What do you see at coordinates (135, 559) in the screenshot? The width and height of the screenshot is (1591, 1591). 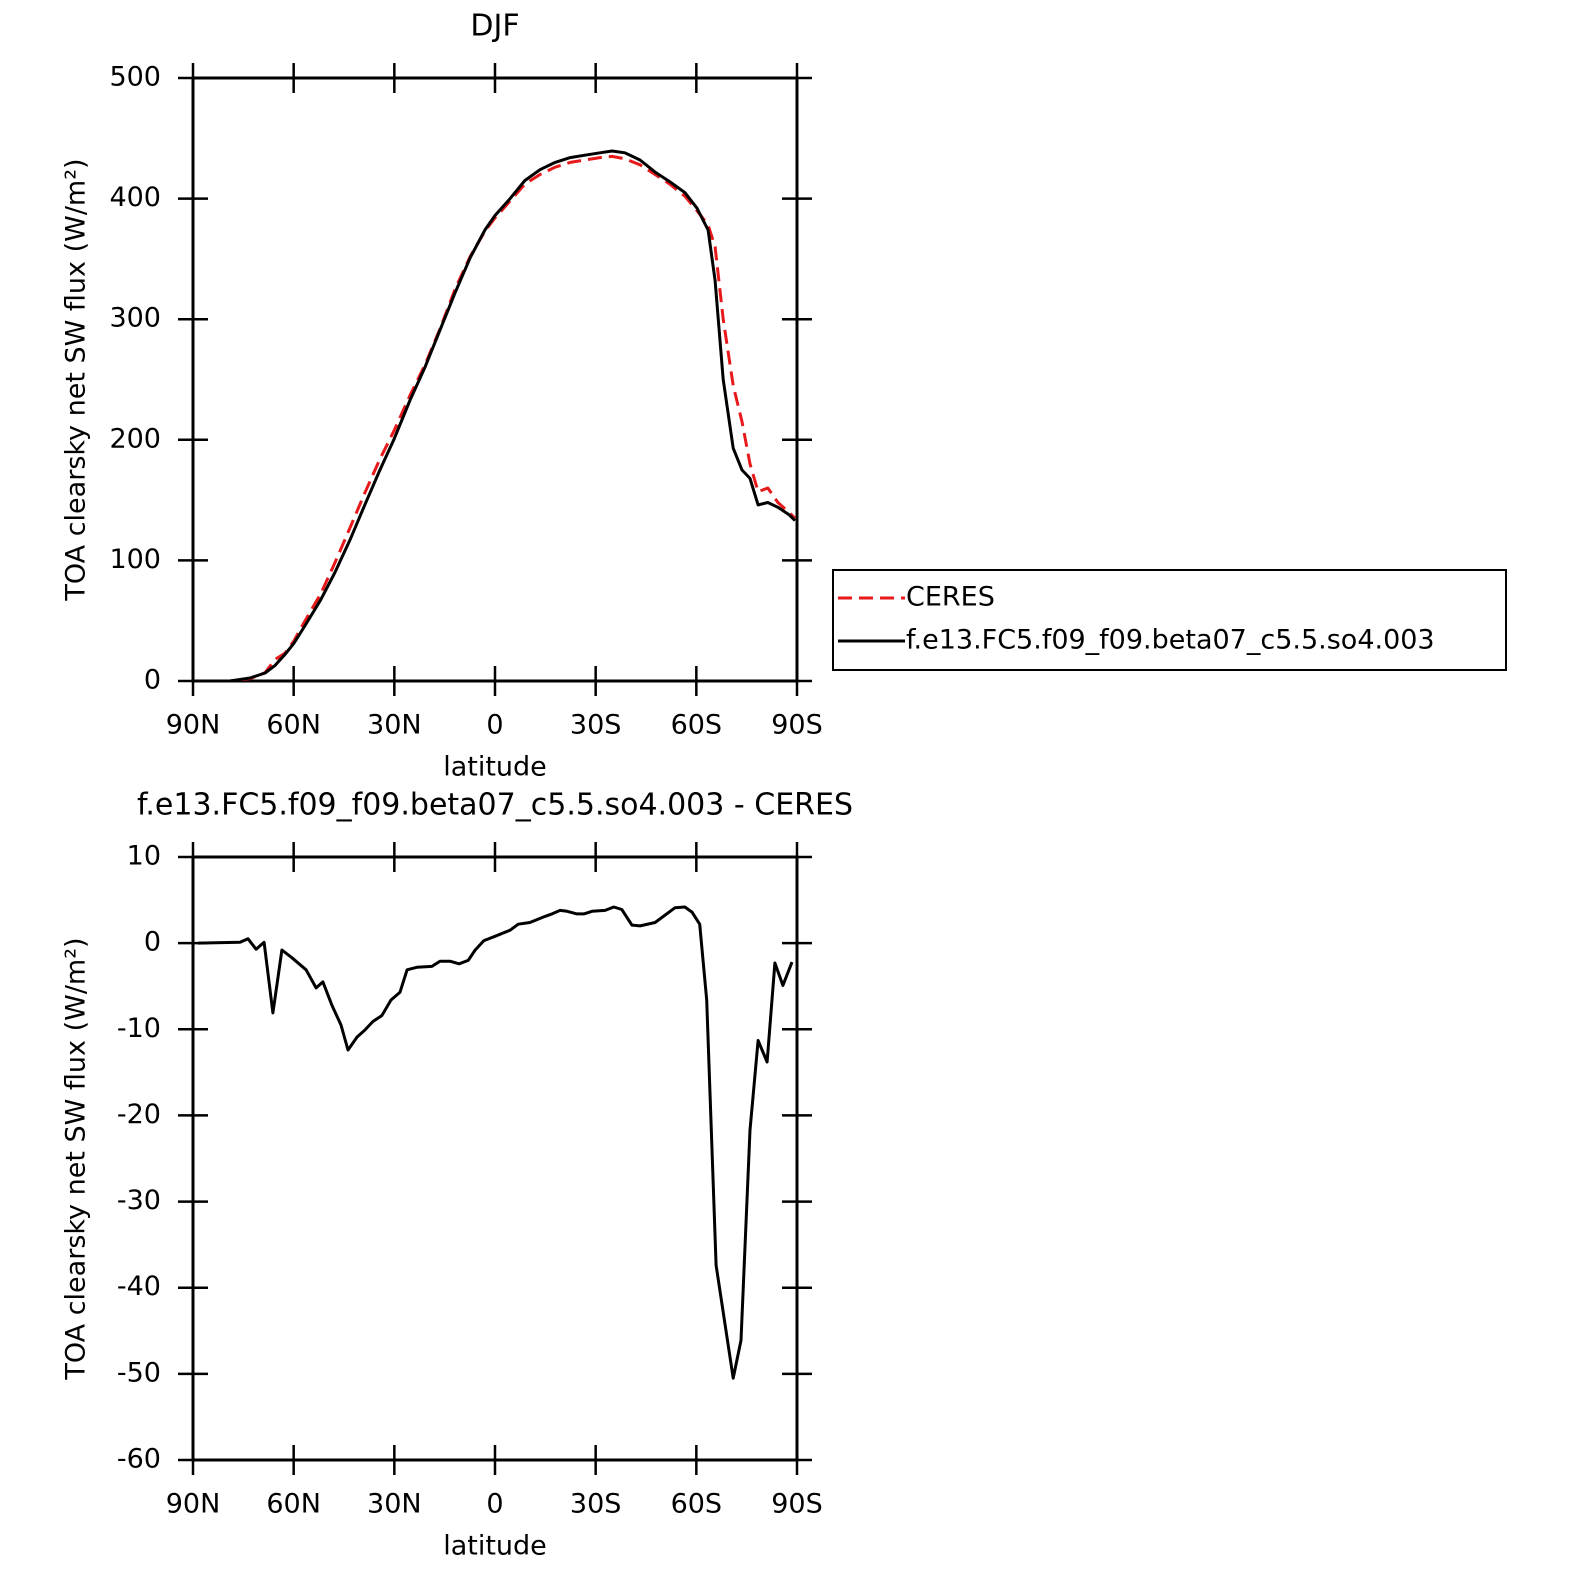 I see `y-tick-label: 100` at bounding box center [135, 559].